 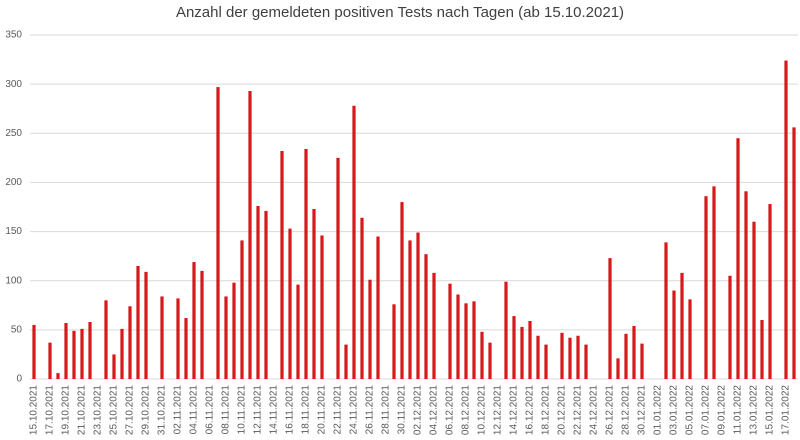 What do you see at coordinates (258, 410) in the screenshot?
I see `x-tick-label: 12.11.2021` at bounding box center [258, 410].